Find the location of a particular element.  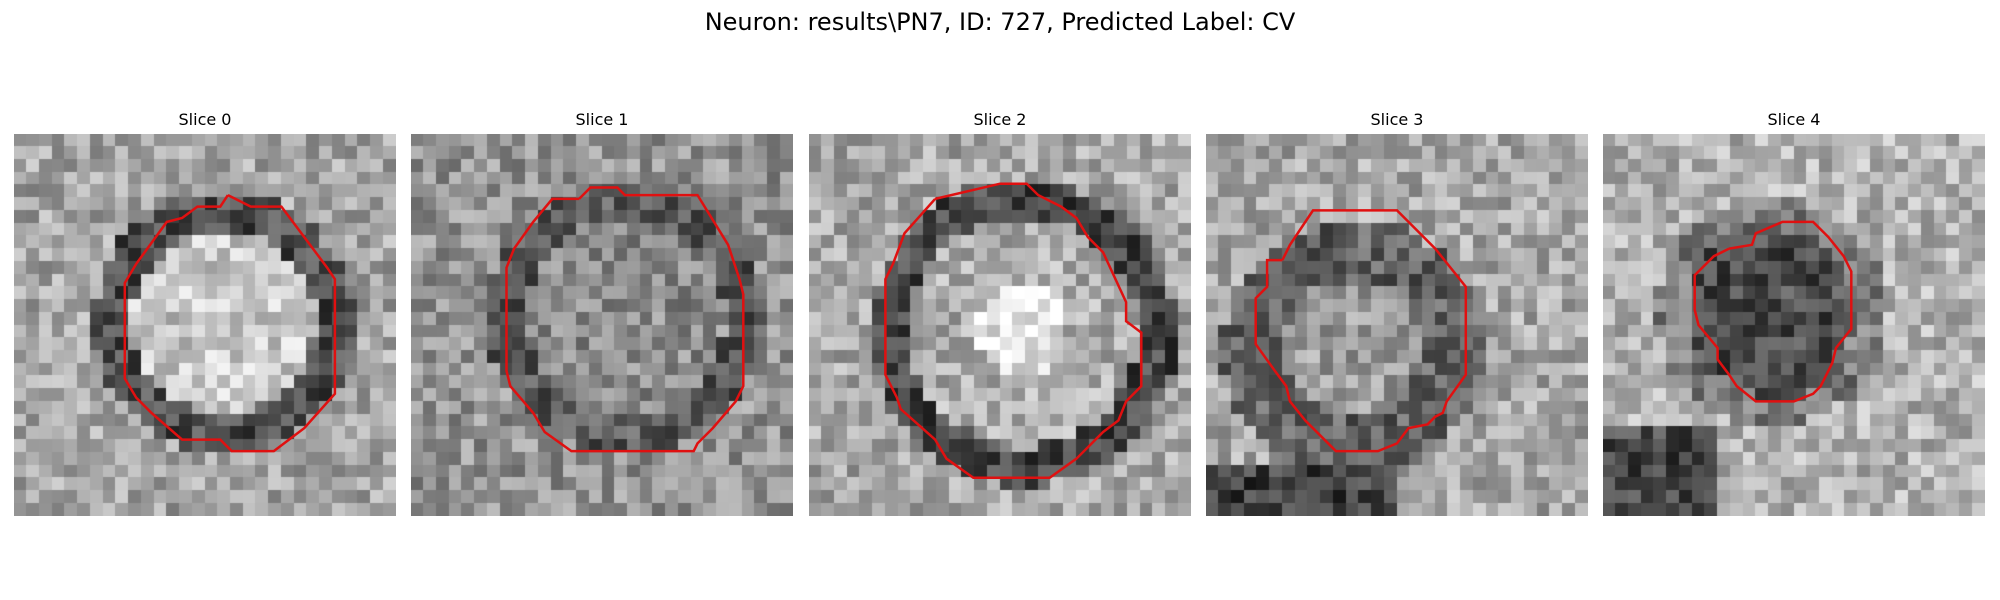

slice-panel-1: Slice 1 is located at coordinates (602, 312).